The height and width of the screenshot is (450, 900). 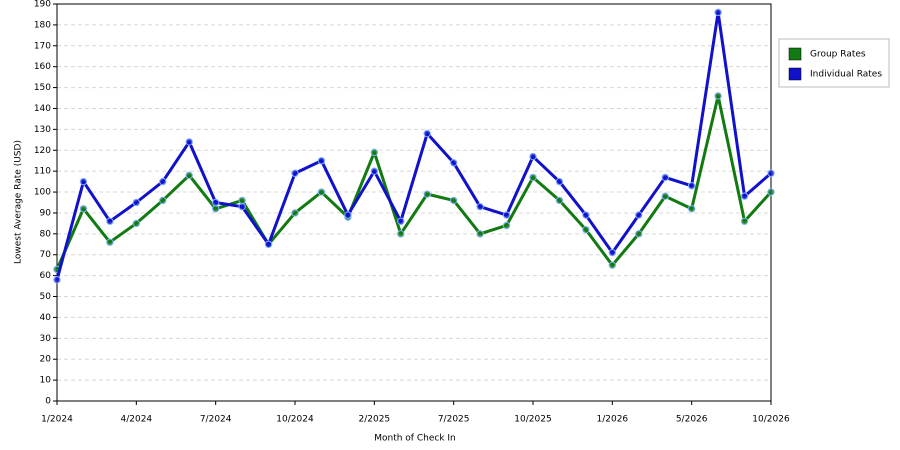 What do you see at coordinates (48, 402) in the screenshot?
I see `y-tick-label: 0` at bounding box center [48, 402].